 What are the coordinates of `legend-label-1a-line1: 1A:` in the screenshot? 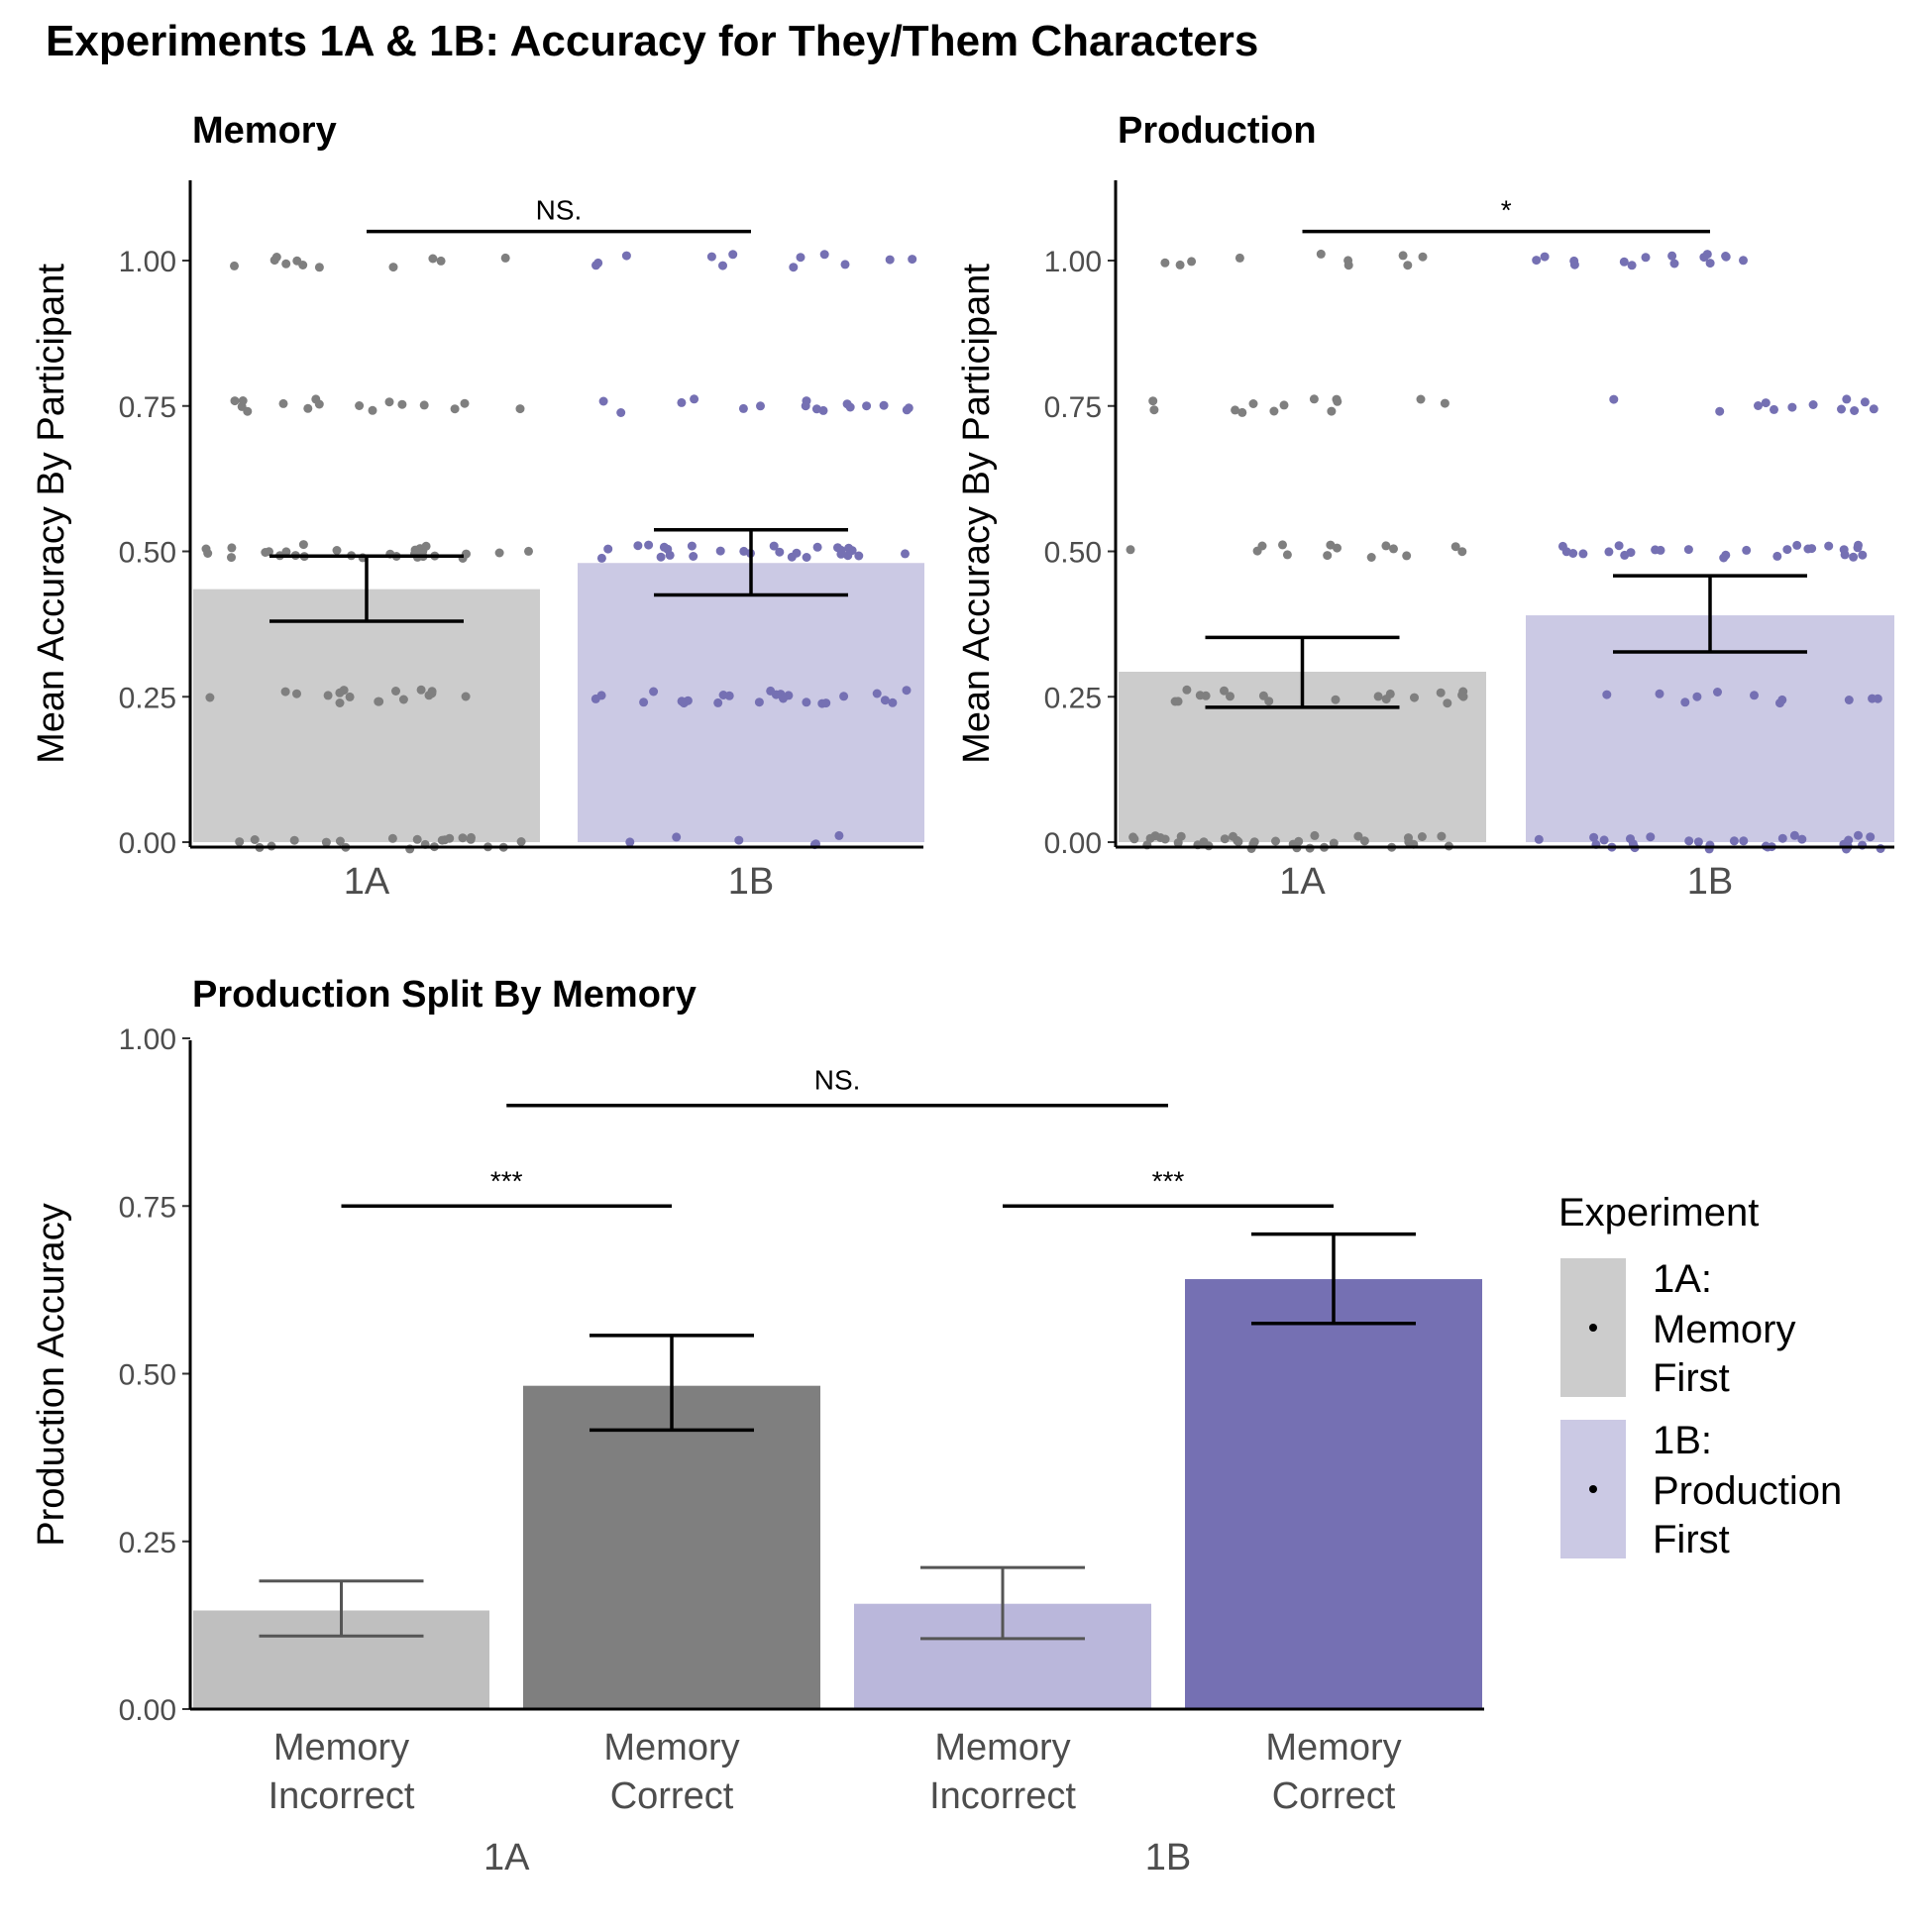 It's located at (1682, 1279).